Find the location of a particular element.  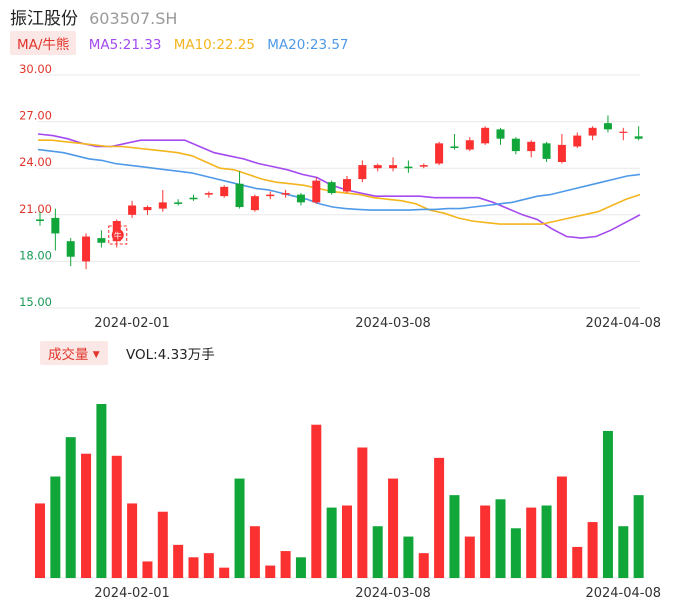

ma10-legend: MA10:22.25 is located at coordinates (214, 45).